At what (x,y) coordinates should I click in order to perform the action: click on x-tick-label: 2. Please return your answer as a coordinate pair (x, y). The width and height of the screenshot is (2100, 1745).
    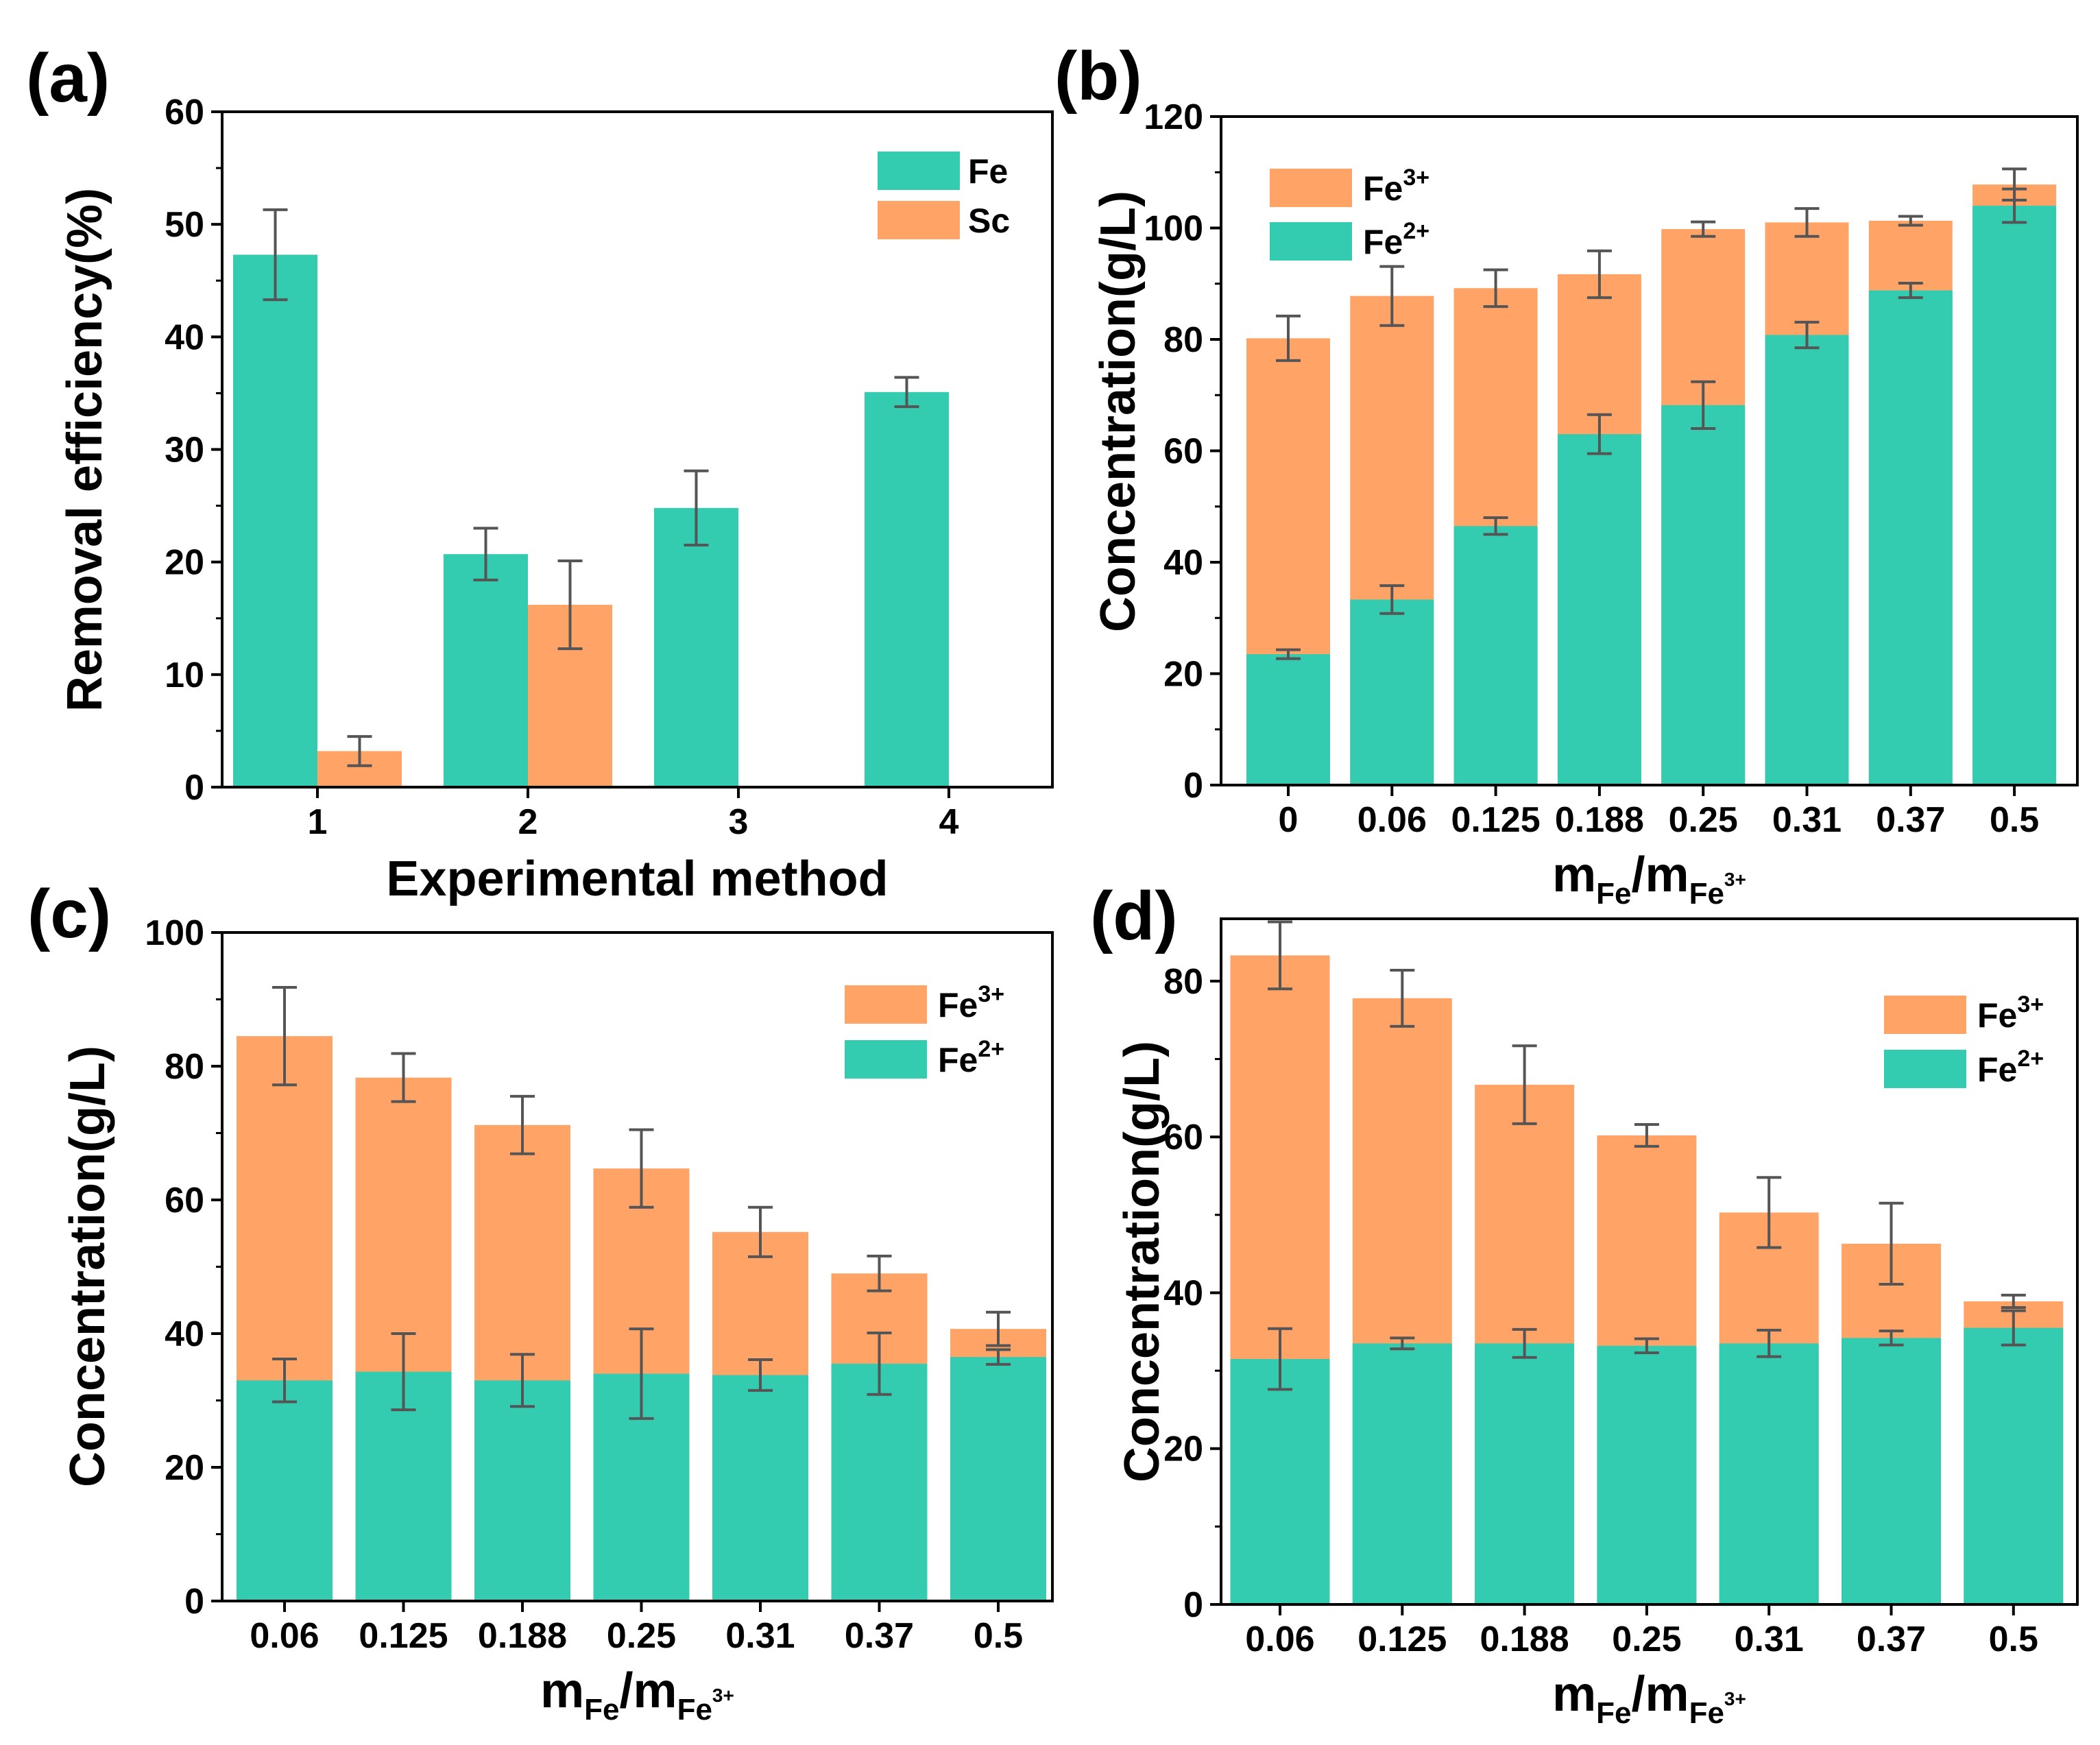
    Looking at the image, I should click on (528, 822).